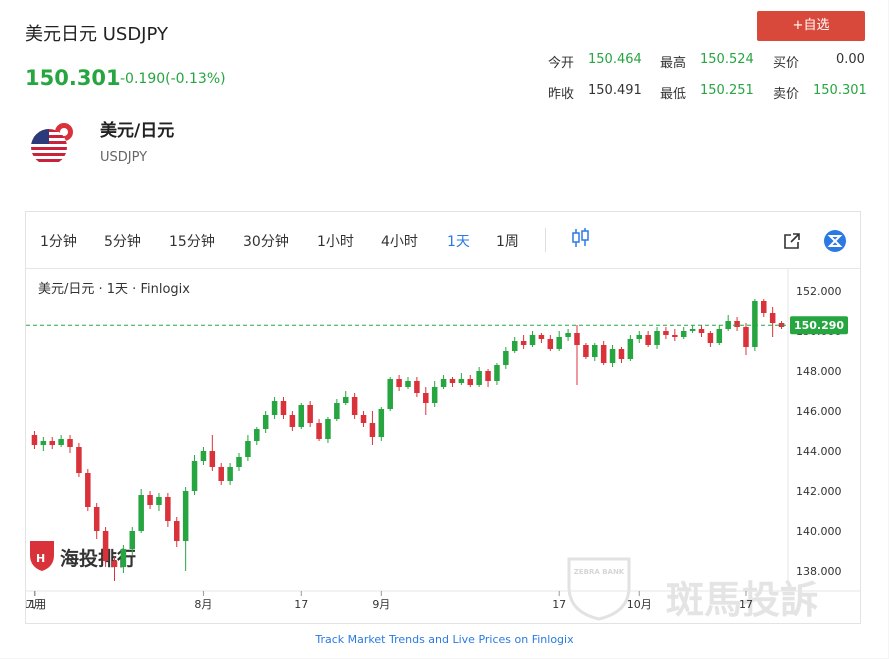 The width and height of the screenshot is (889, 659). What do you see at coordinates (443, 240) in the screenshot?
I see `timeframe-toolbar: 1分钟 5分钟 15分钟 30分钟 1小时 4小时 1天 1周` at bounding box center [443, 240].